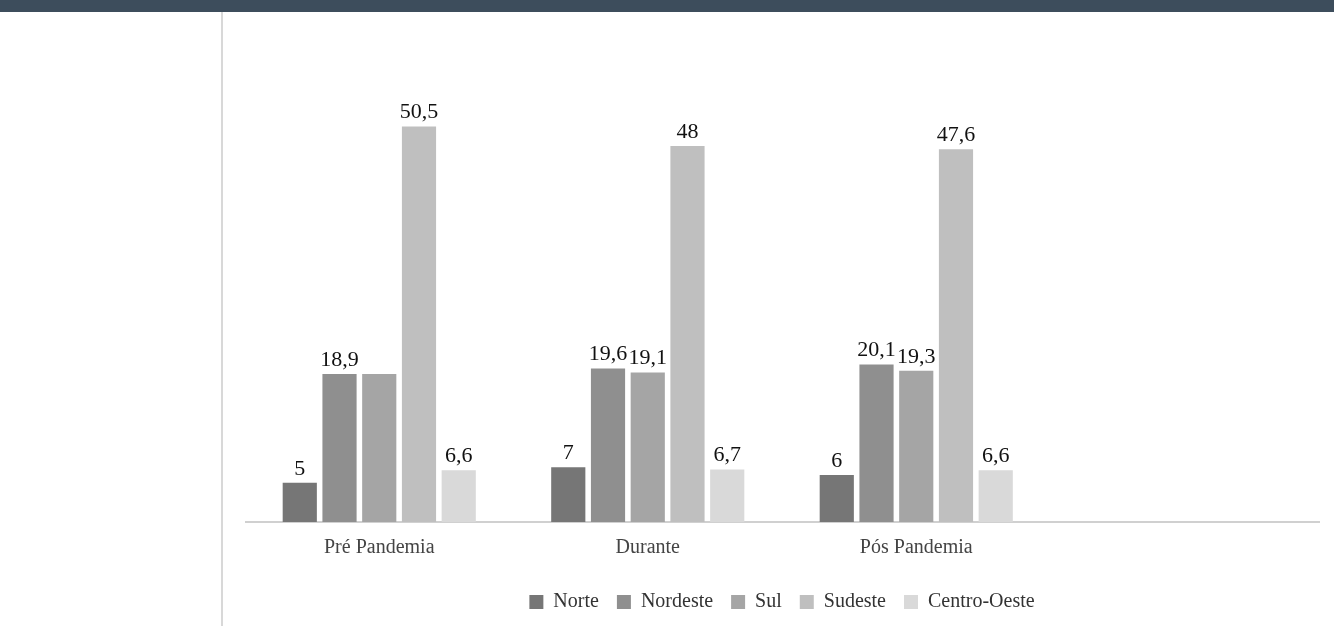  Describe the element at coordinates (981, 600) in the screenshot. I see `legend-label: Centro-Oeste` at that location.